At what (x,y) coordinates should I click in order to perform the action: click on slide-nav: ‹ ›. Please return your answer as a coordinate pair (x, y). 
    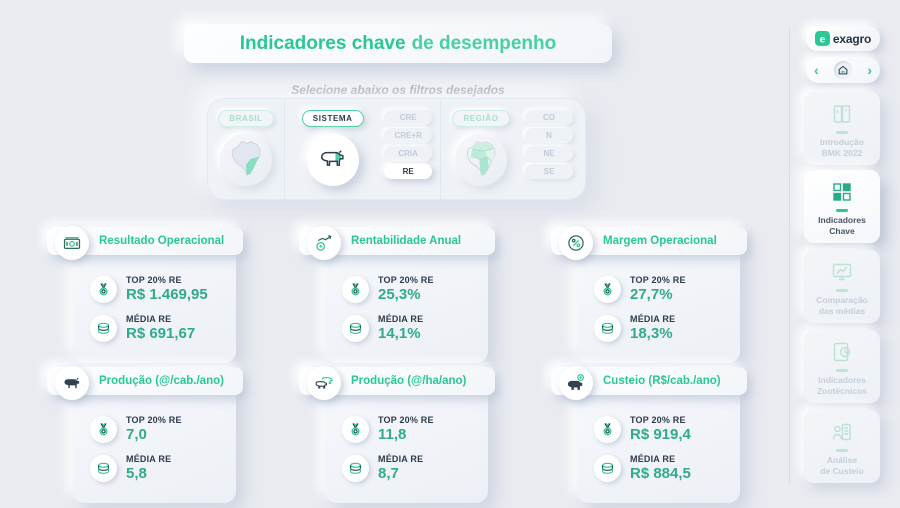
    Looking at the image, I should click on (843, 70).